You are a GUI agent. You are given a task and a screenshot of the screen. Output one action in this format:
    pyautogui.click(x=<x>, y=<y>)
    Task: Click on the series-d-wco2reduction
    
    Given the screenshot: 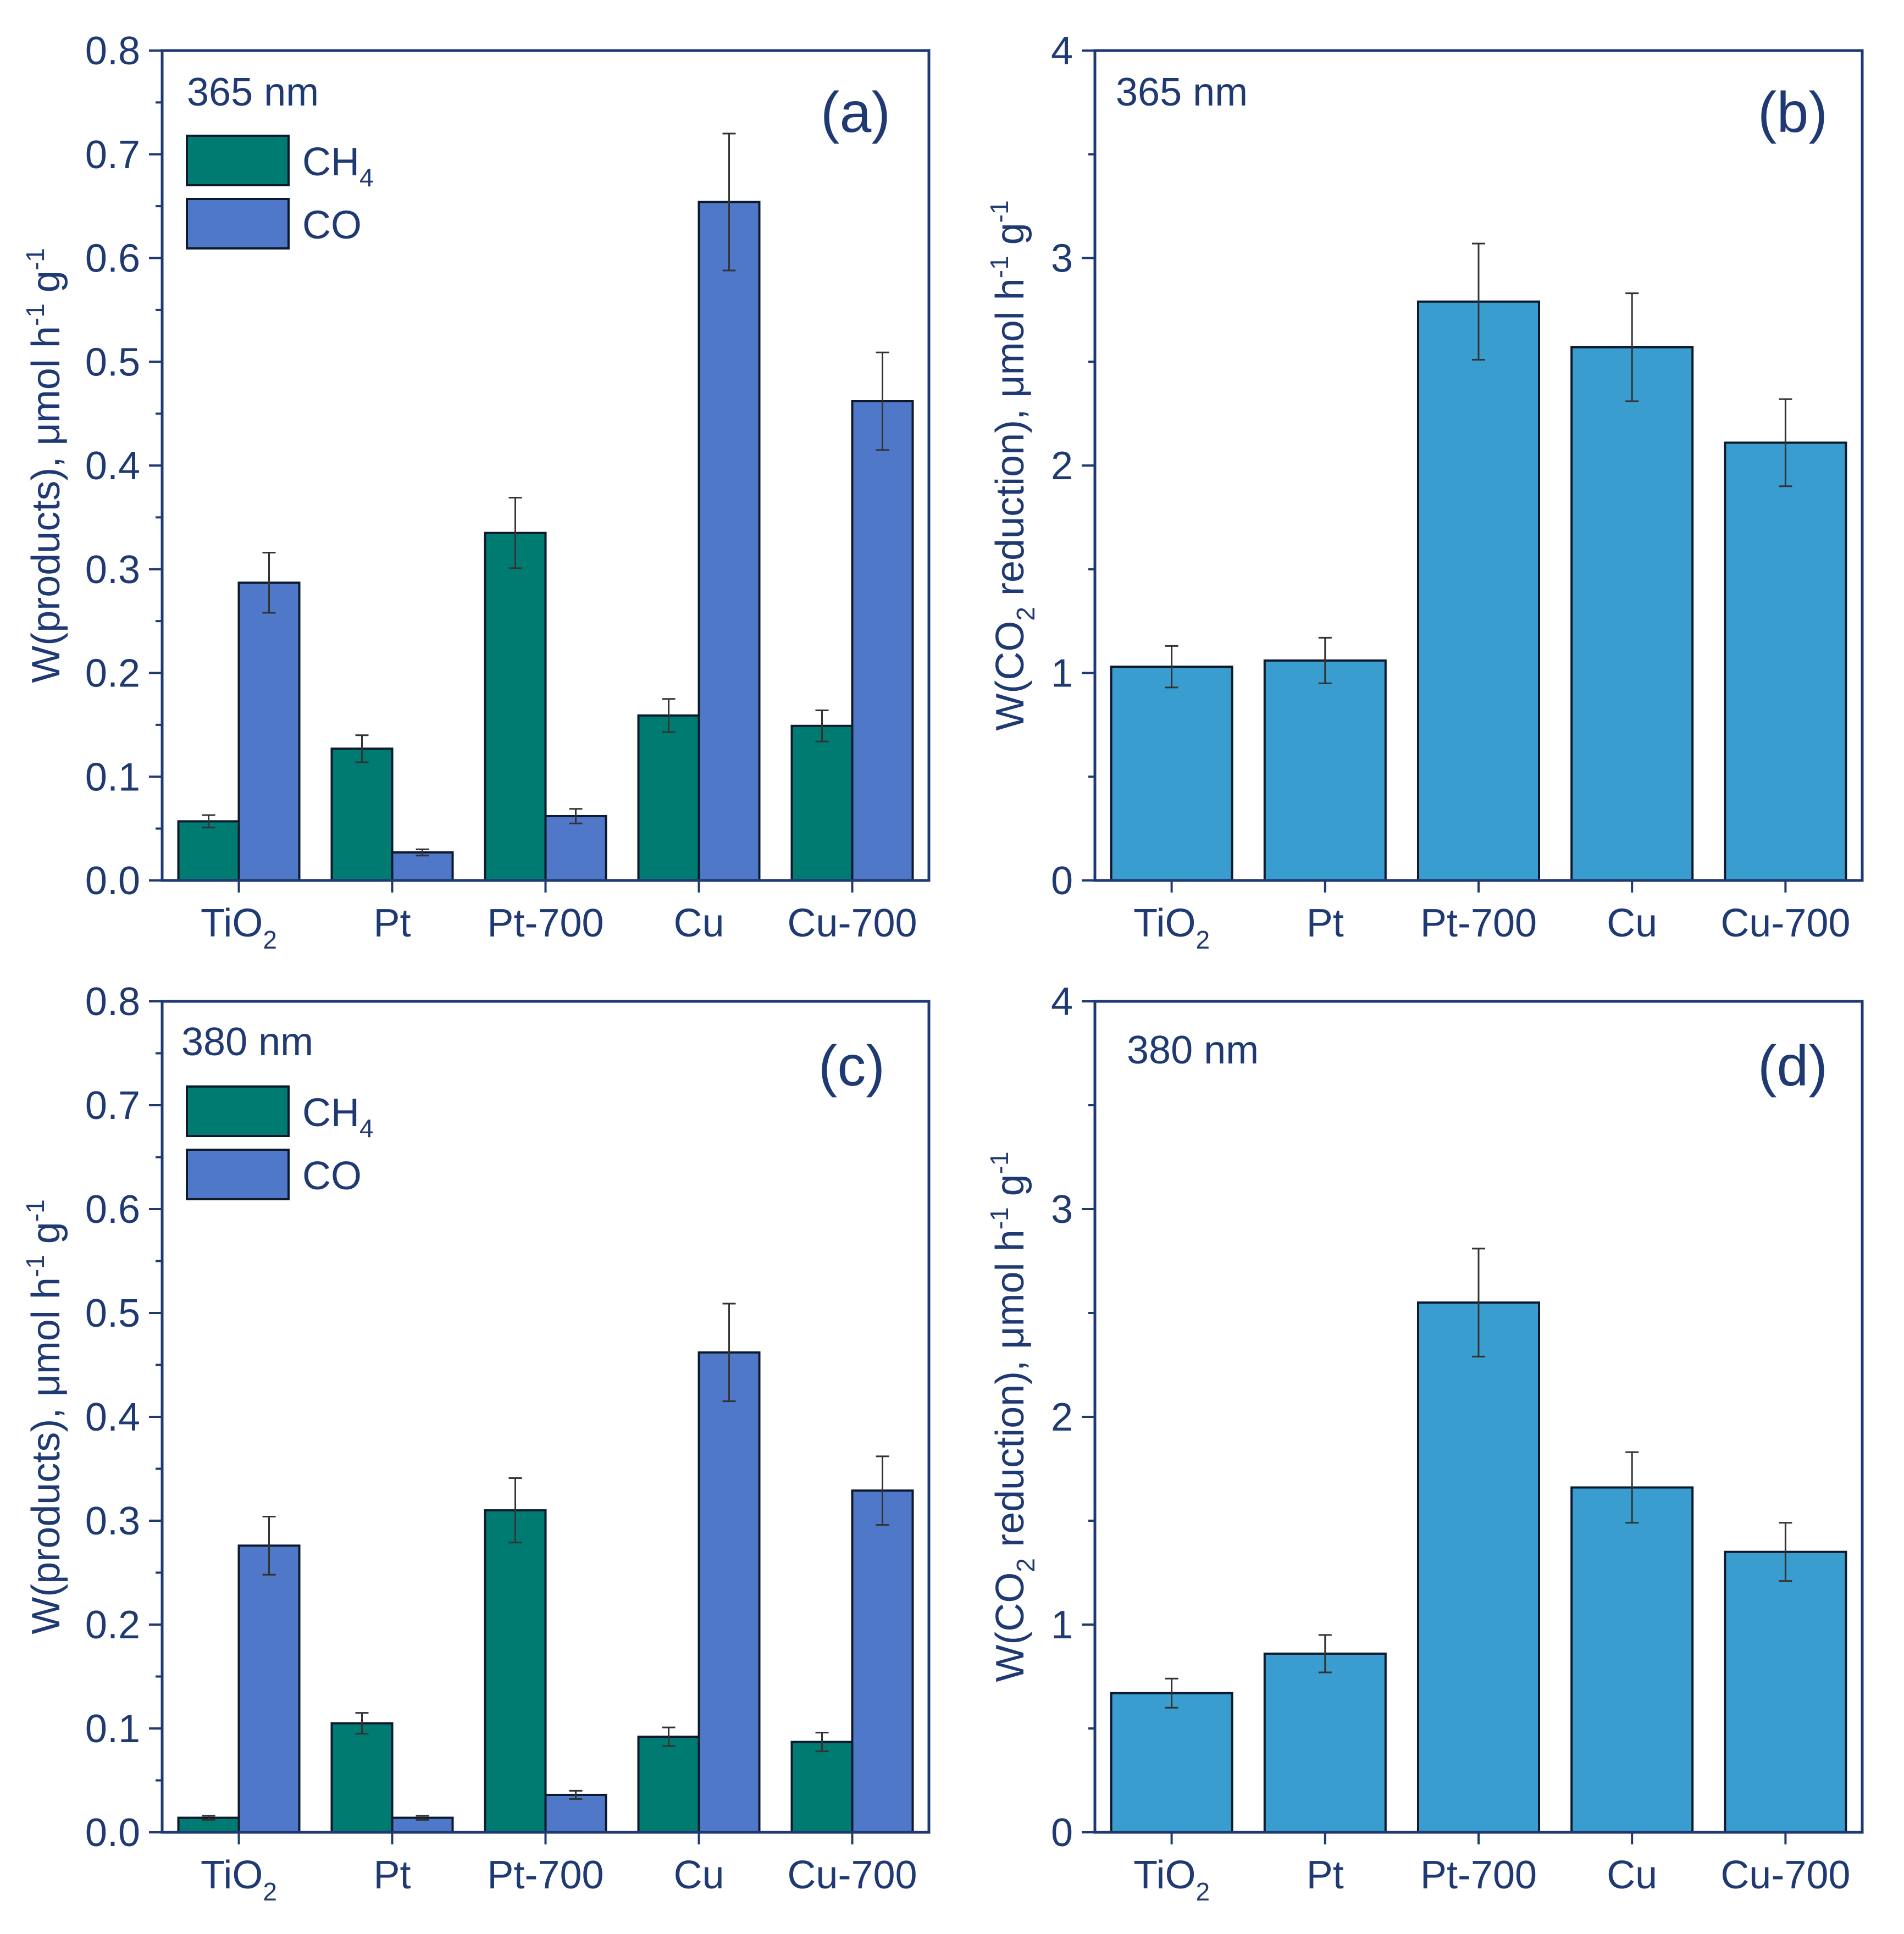 What is the action you would take?
    pyautogui.click(x=1479, y=1541)
    